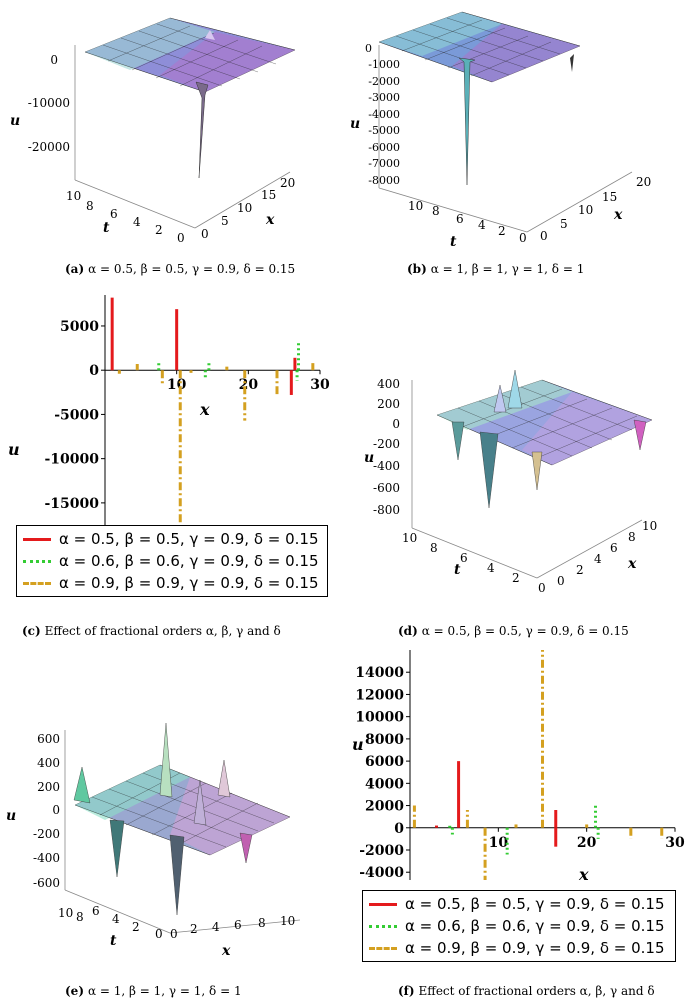 The height and width of the screenshot is (1002, 685). Describe the element at coordinates (457, 570) in the screenshot. I see `t-axis-label-d: t` at that location.